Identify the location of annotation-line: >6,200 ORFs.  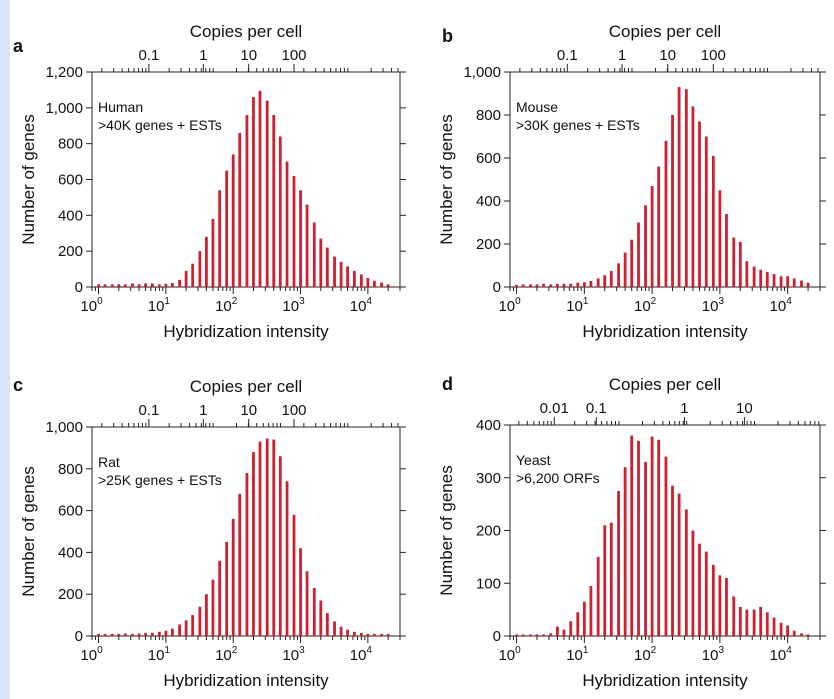
(558, 478).